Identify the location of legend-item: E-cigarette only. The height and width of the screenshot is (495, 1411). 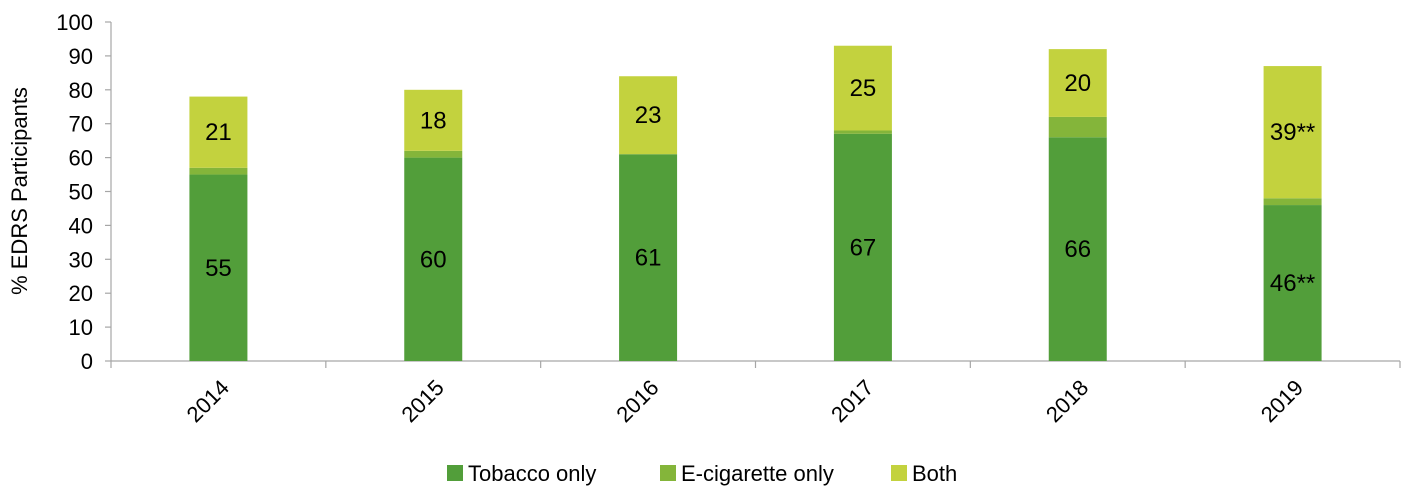
(747, 473).